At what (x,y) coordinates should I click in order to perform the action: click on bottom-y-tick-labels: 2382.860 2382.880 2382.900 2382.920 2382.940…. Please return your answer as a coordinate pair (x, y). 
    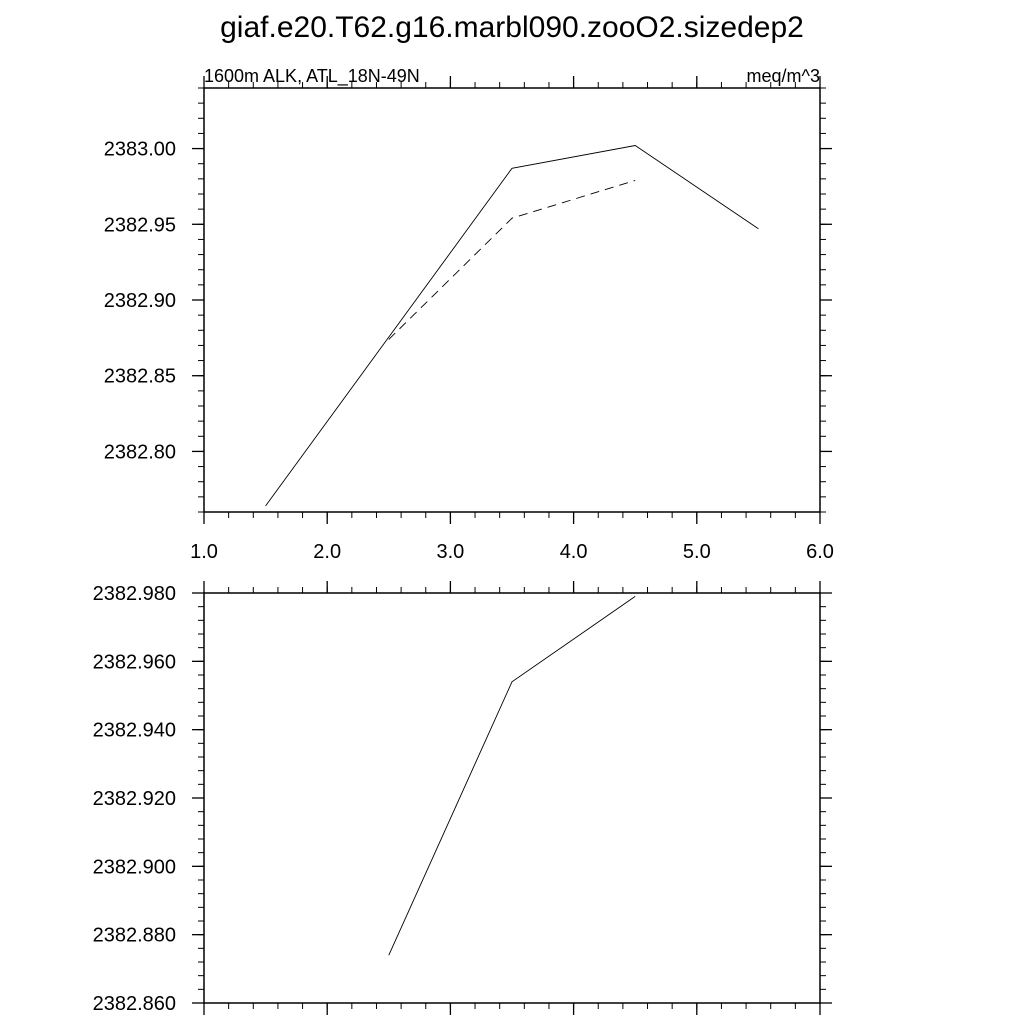
    Looking at the image, I should click on (134, 799).